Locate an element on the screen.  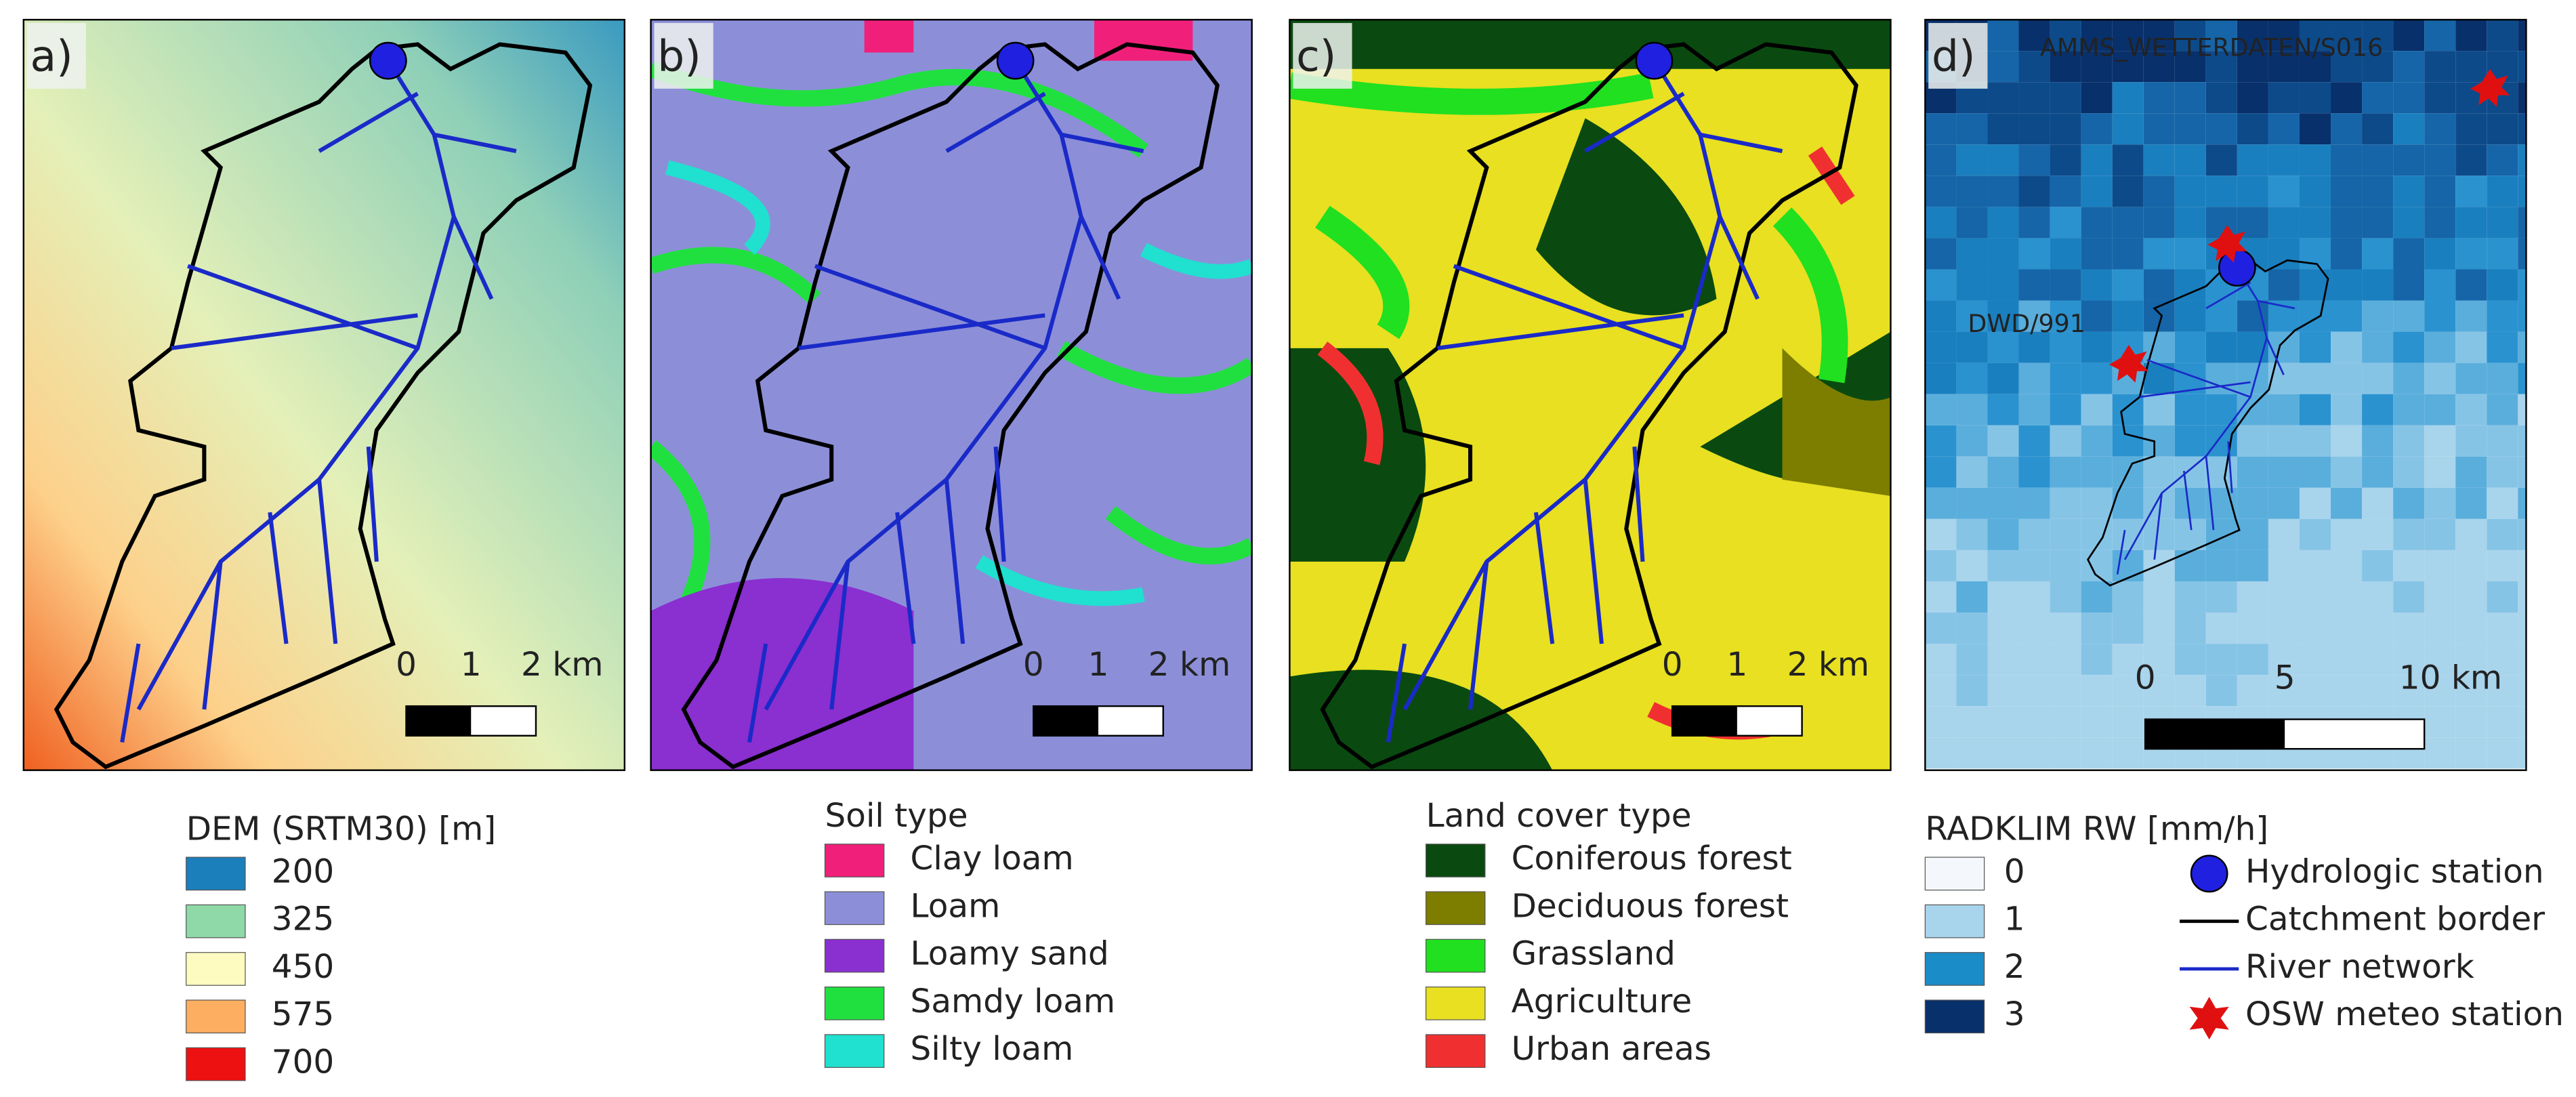
legend-label: Samdy loam is located at coordinates (1013, 1001).